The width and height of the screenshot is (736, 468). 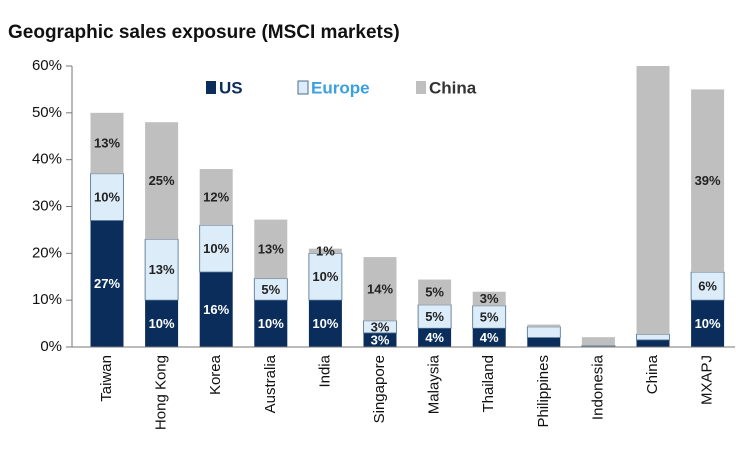 I want to click on data-label: 14%, so click(x=380, y=288).